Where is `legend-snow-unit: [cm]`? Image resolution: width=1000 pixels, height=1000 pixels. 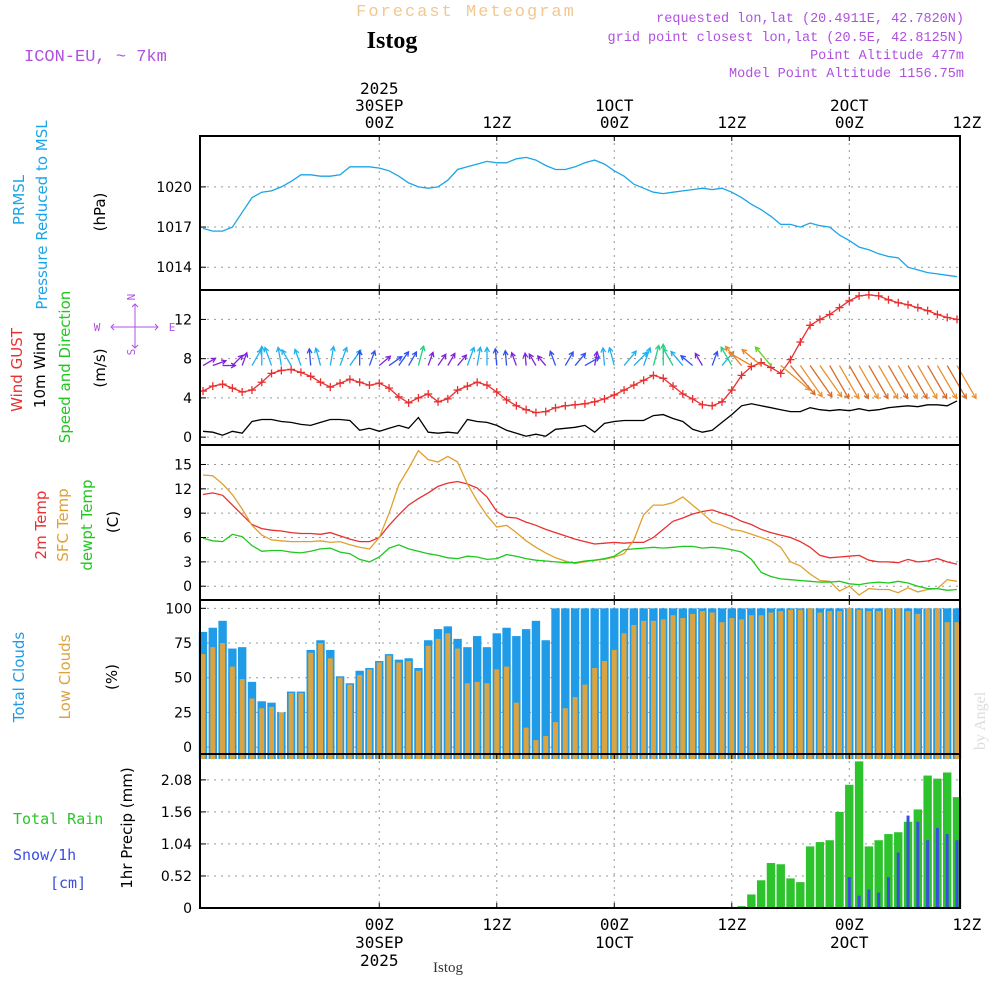
legend-snow-unit: [cm] is located at coordinates (68, 883).